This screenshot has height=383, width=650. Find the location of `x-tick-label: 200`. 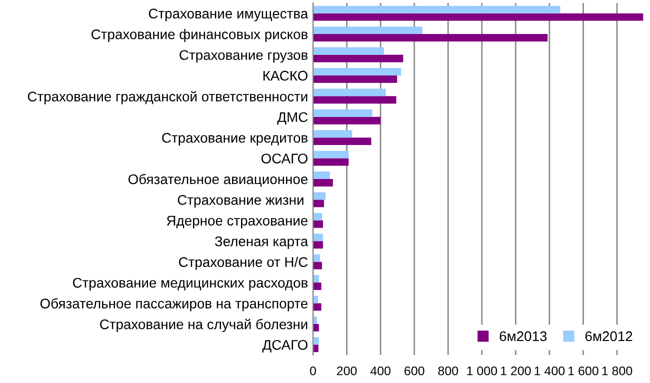

x-tick-label: 200 is located at coordinates (346, 371).